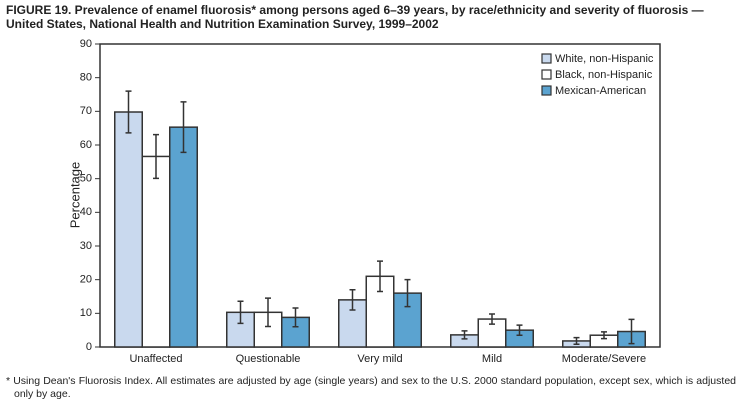 The image size is (737, 408). I want to click on x-tick-label: Mild, so click(492, 359).